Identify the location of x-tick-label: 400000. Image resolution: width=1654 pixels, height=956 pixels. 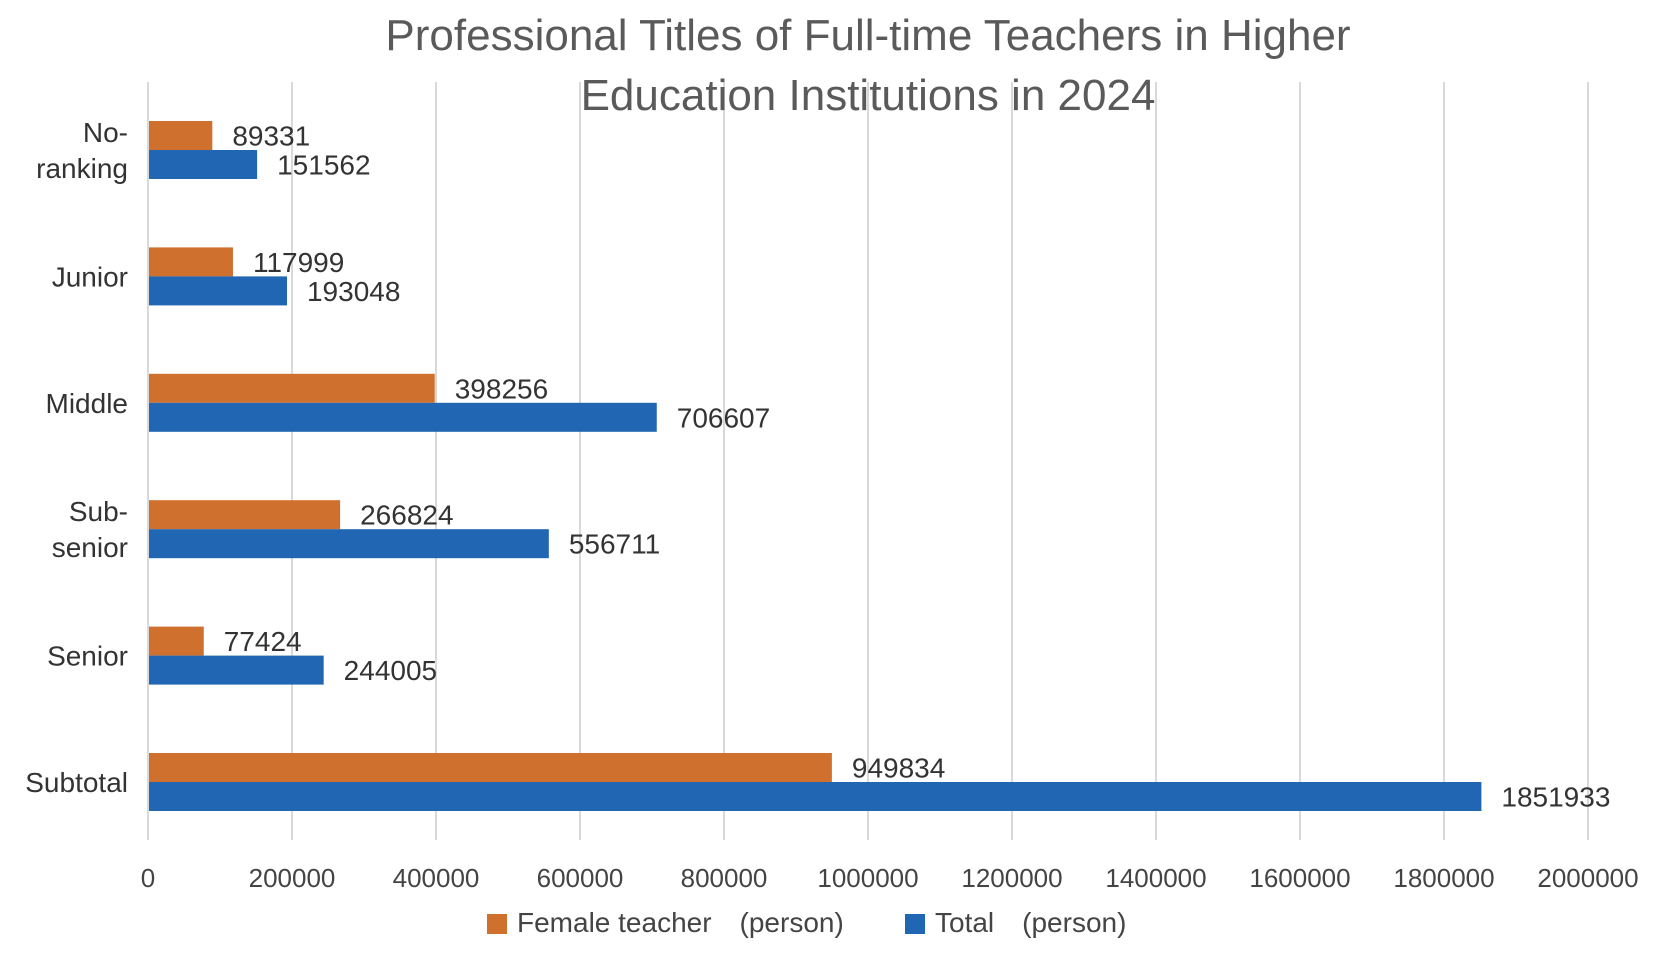
(436, 878).